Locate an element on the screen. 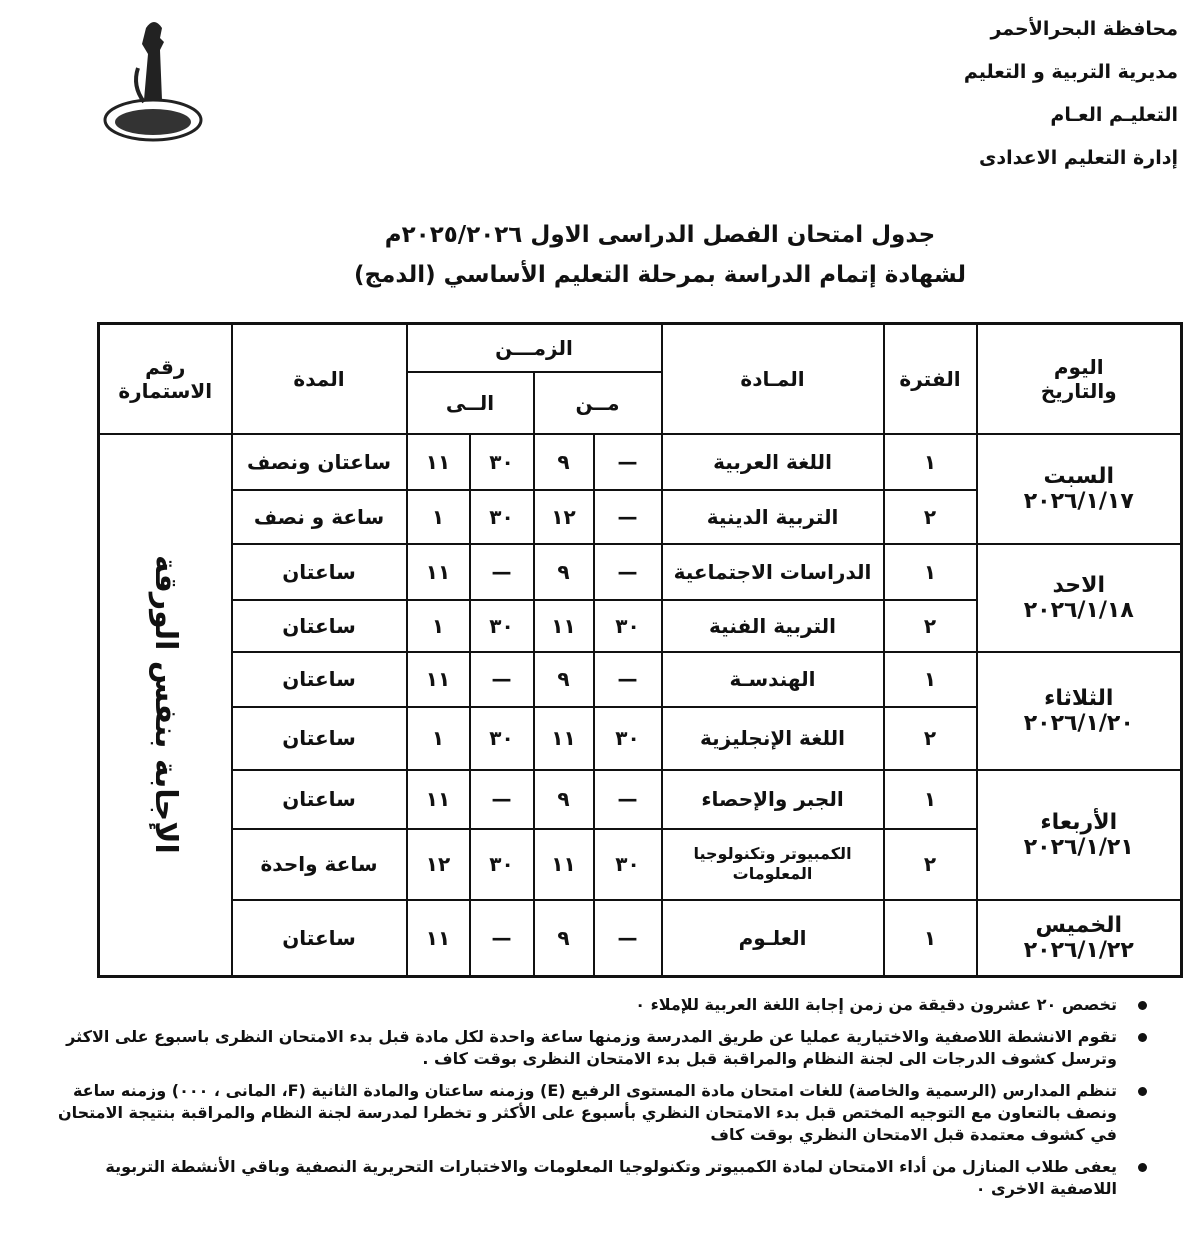 Image resolution: width=1200 pixels, height=1251 pixels. header-from: مــن is located at coordinates (597, 402).